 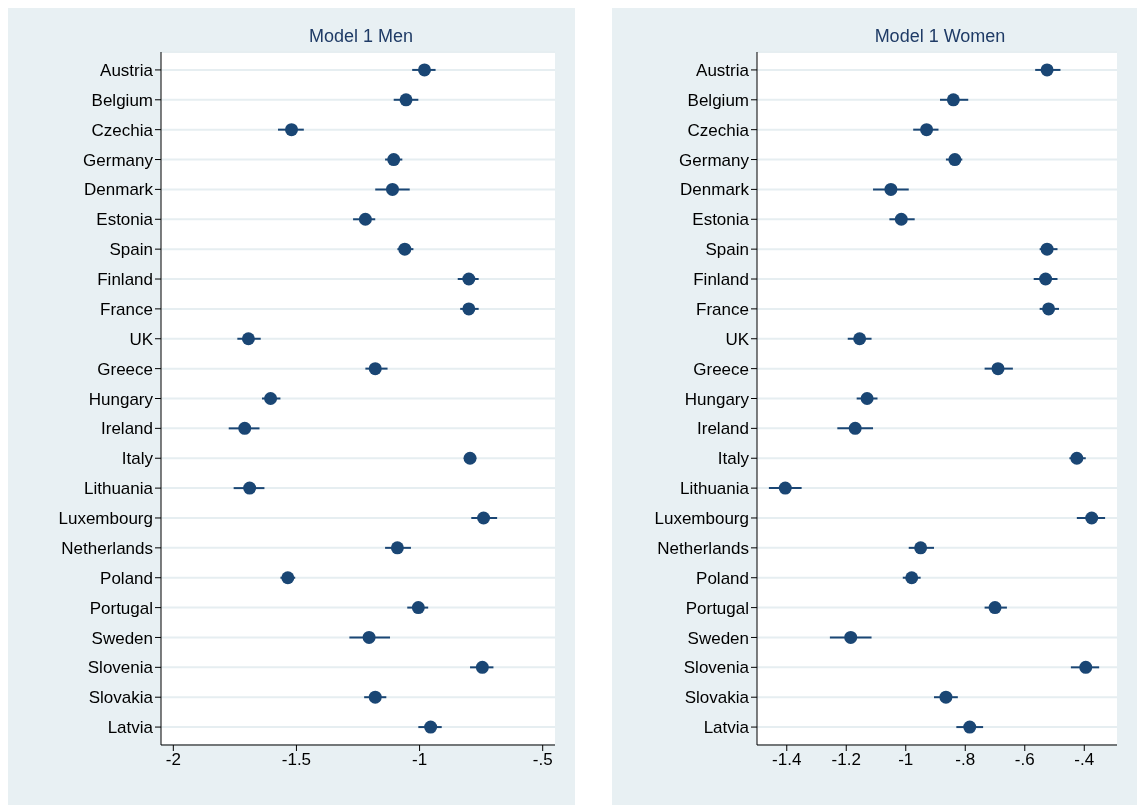 I want to click on x-tick-label: -1.4, so click(x=787, y=760).